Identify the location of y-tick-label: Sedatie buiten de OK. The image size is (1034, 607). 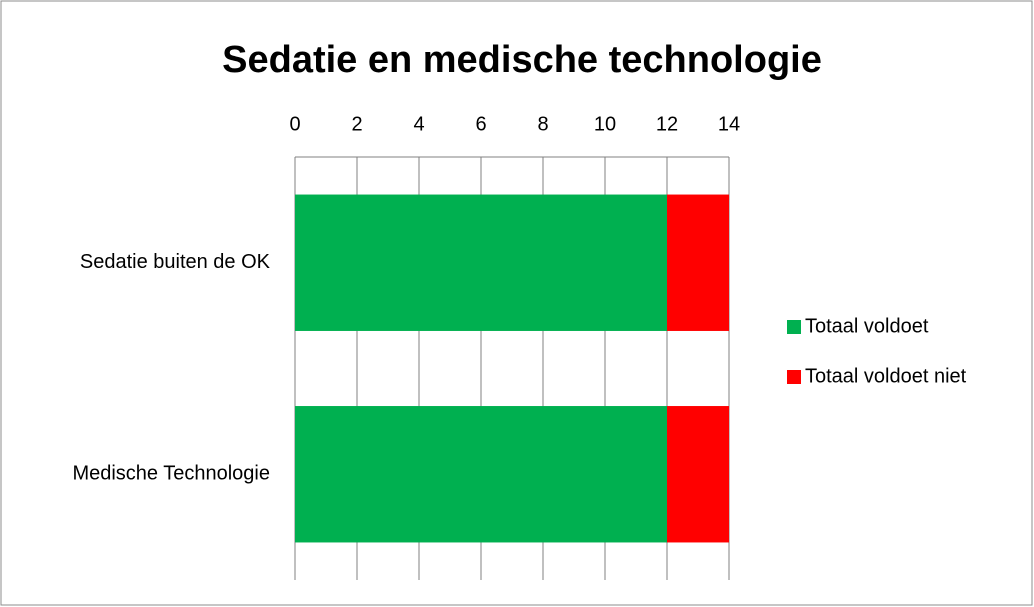
(175, 262).